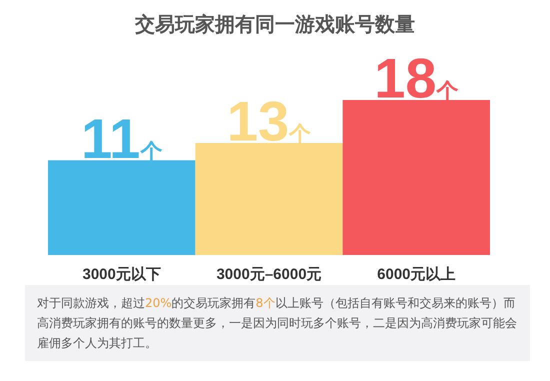 The width and height of the screenshot is (550, 381). What do you see at coordinates (269, 121) in the screenshot?
I see `data-label: 13个` at bounding box center [269, 121].